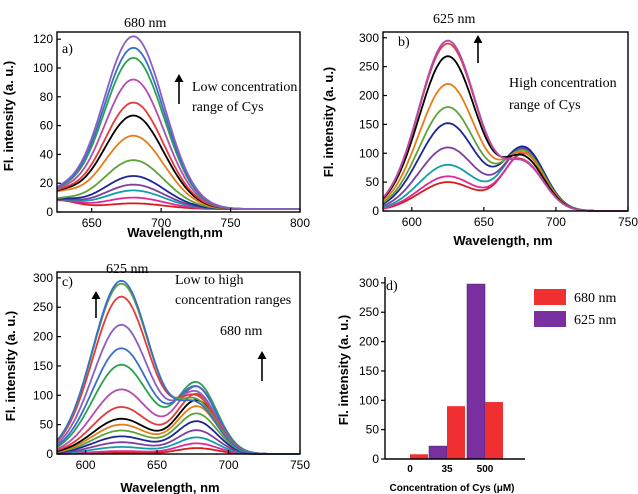  Describe the element at coordinates (145, 23) in the screenshot. I see `panel-a-peak-annotation: 680 nm` at that location.